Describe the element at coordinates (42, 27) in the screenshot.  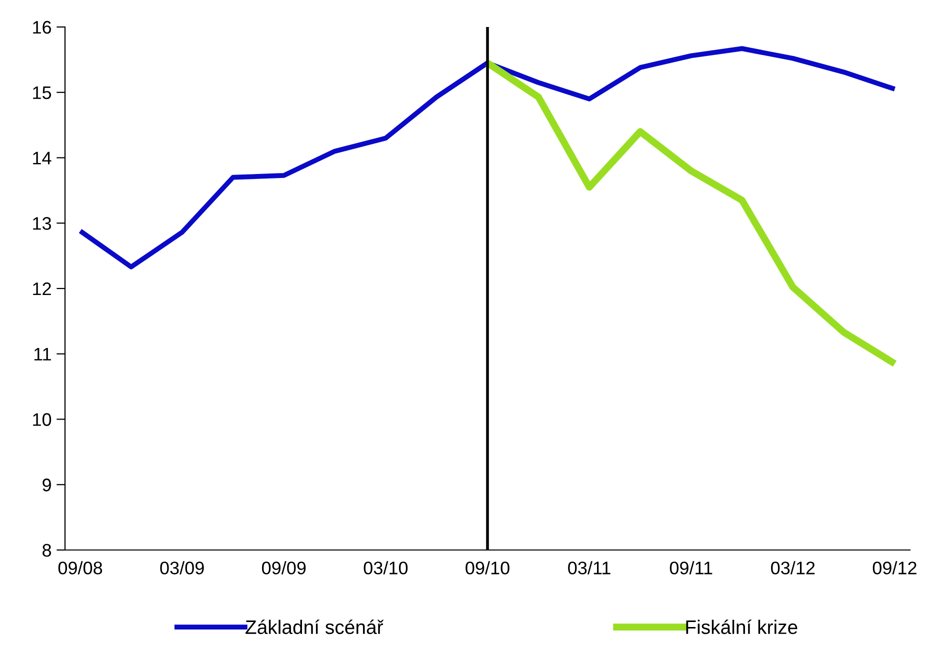
I see `y-tick-label: 16` at that location.